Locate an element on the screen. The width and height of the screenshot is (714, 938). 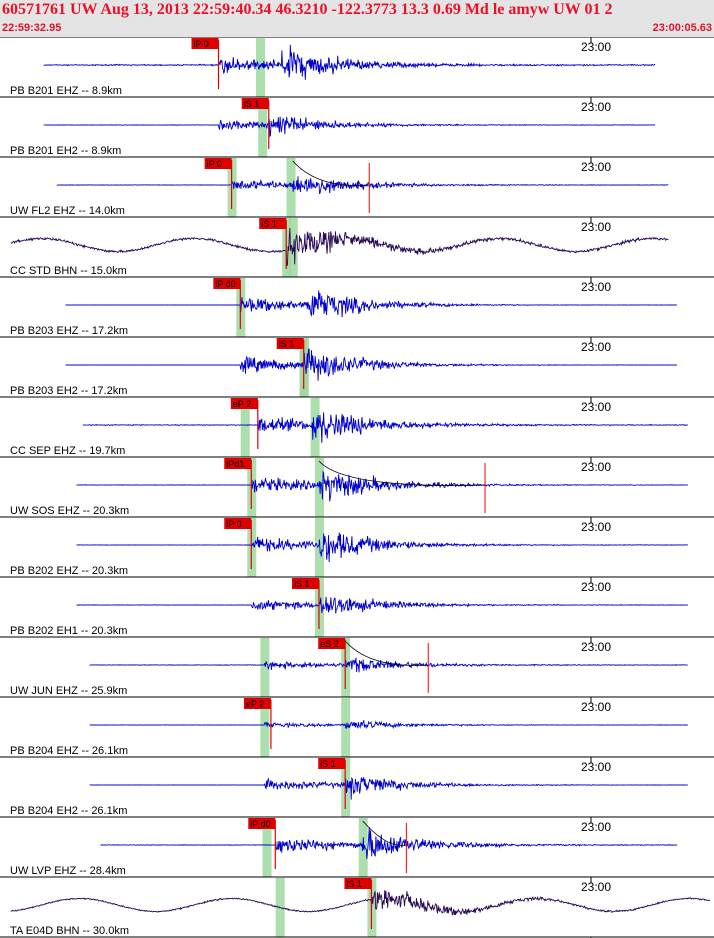
station-label: PB B203 EHZ -- 17.2km is located at coordinates (69, 331).